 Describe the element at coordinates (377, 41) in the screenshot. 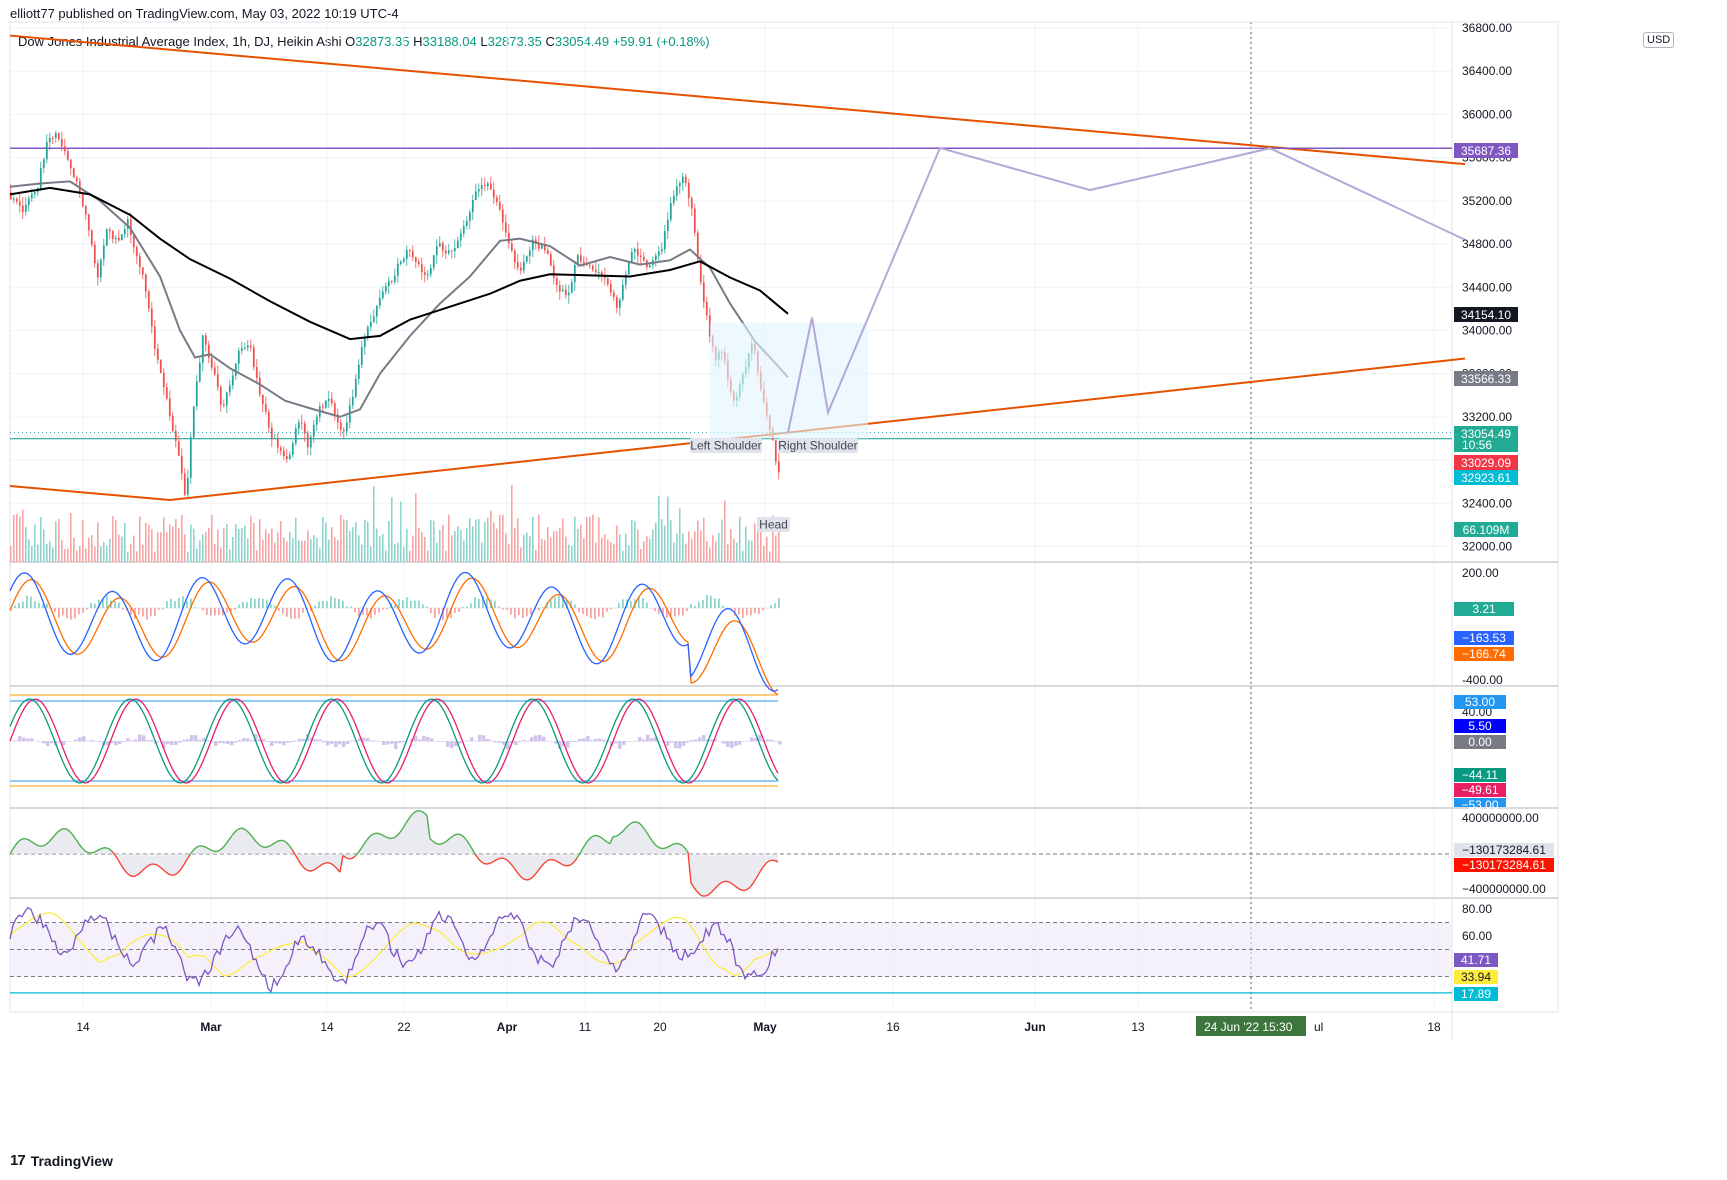

I see `ohlc-open: O32873.35` at that location.